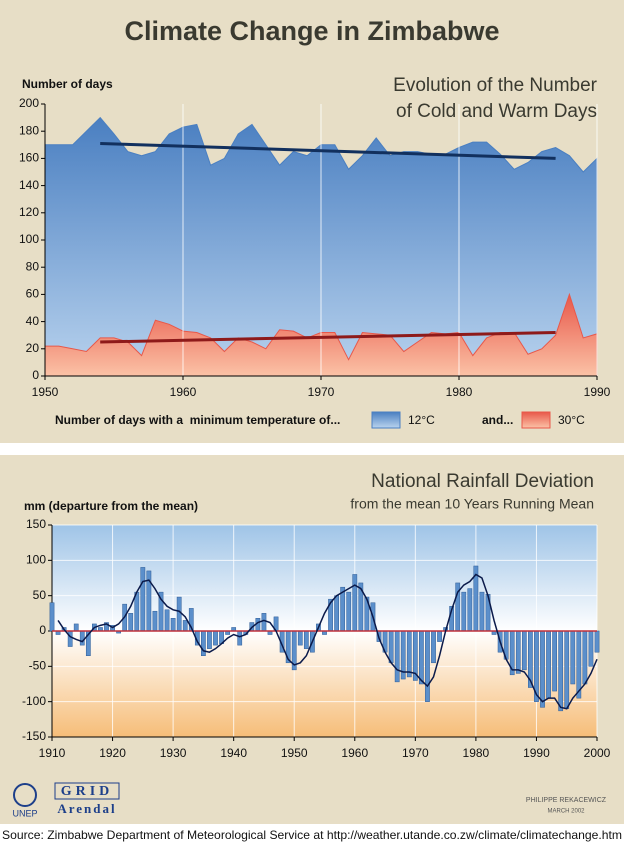 The image size is (624, 845). I want to click on logo: Arendal, so click(86, 808).